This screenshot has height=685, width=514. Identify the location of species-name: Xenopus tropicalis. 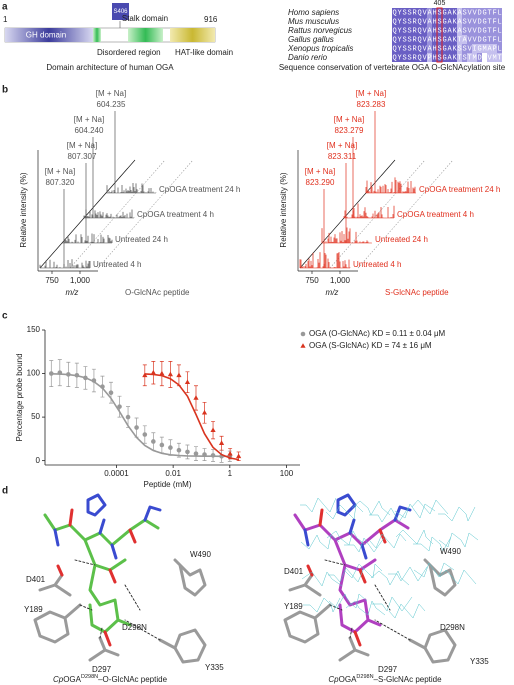
(320, 48).